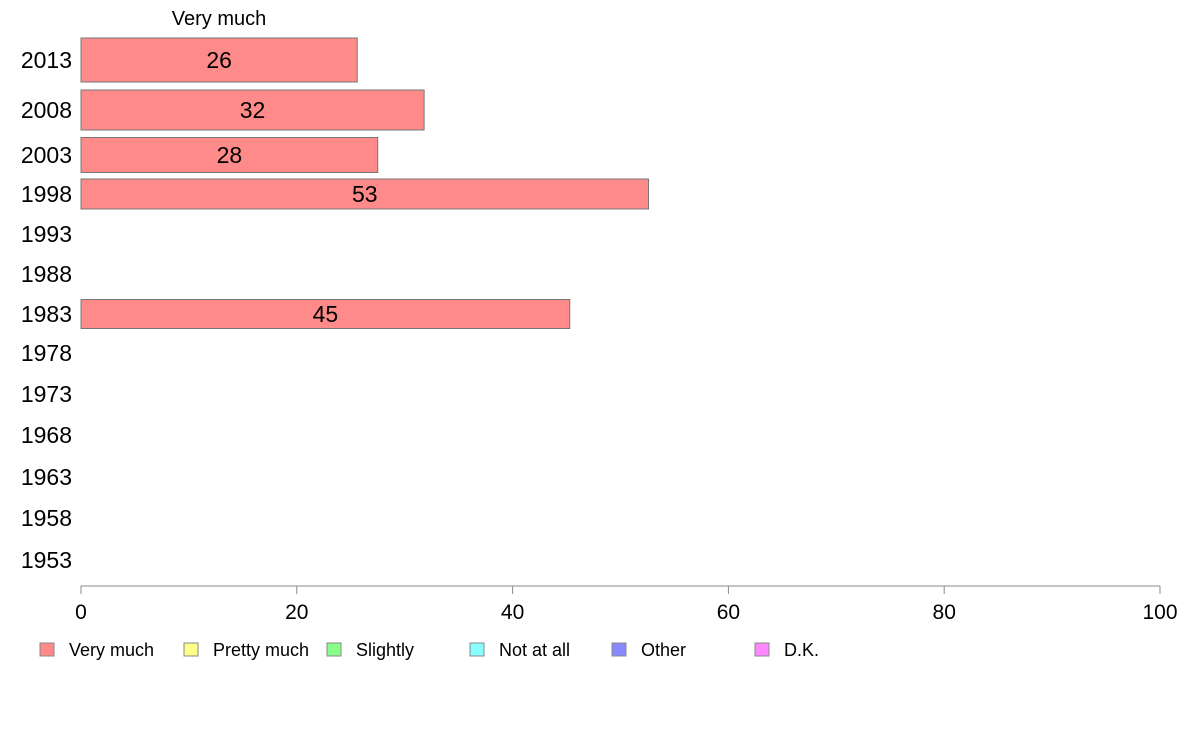 This screenshot has width=1188, height=736. I want to click on year-label-2003: 2003, so click(46, 155).